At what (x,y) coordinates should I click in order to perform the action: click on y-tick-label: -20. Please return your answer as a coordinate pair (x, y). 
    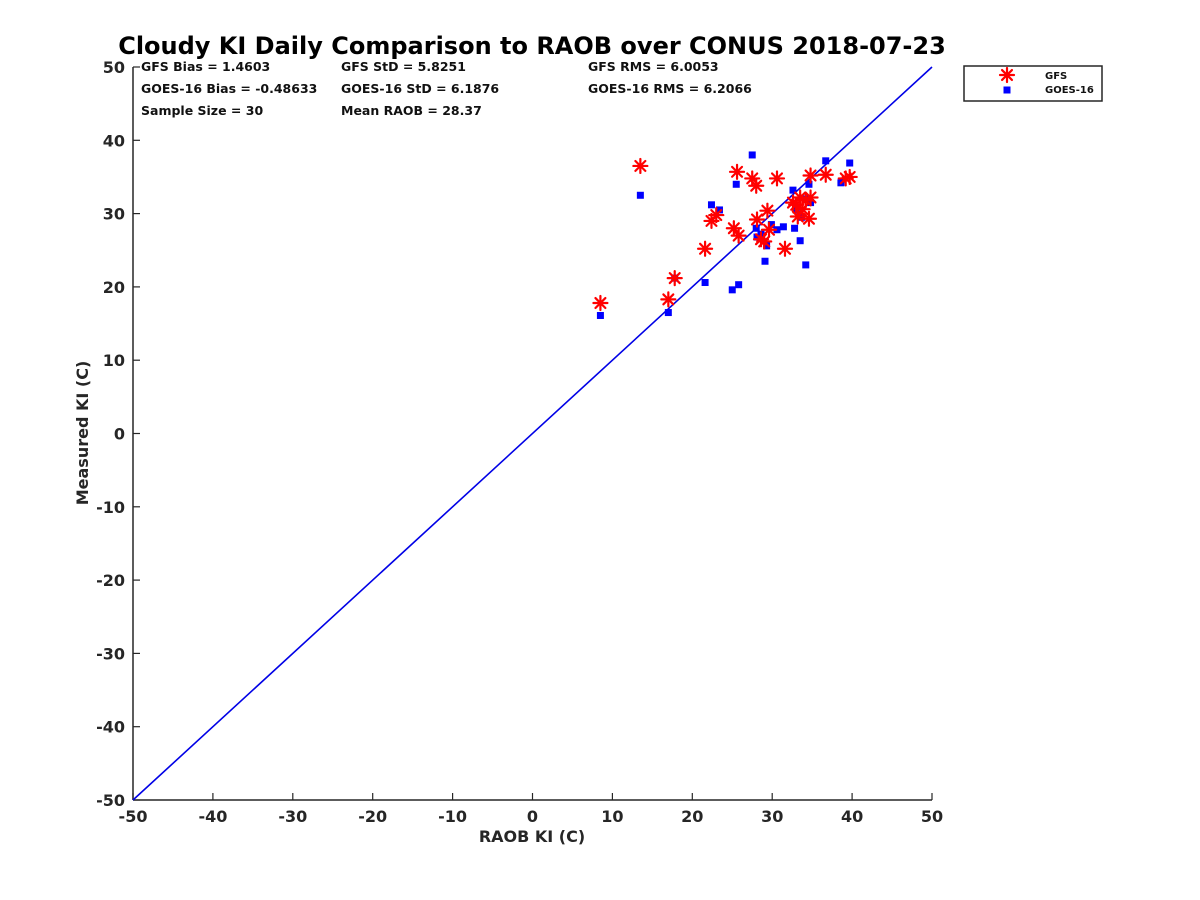
    Looking at the image, I should click on (110, 580).